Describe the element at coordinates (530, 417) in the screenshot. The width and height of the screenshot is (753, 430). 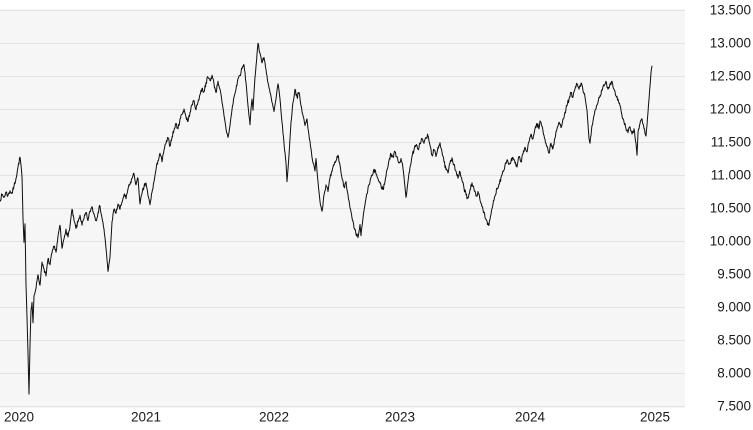
I see `x-axis-label: 2024` at that location.